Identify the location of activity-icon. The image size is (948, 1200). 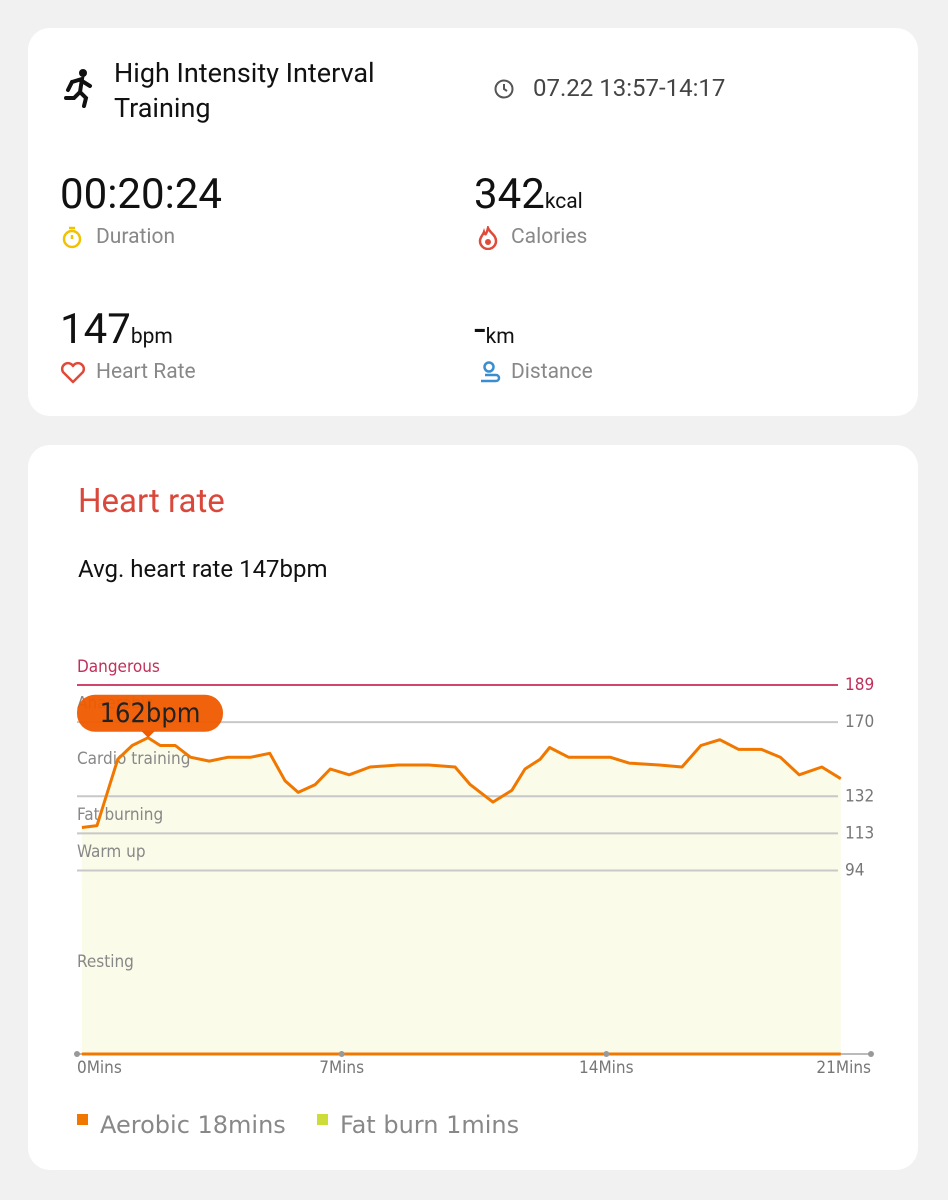
(78, 88).